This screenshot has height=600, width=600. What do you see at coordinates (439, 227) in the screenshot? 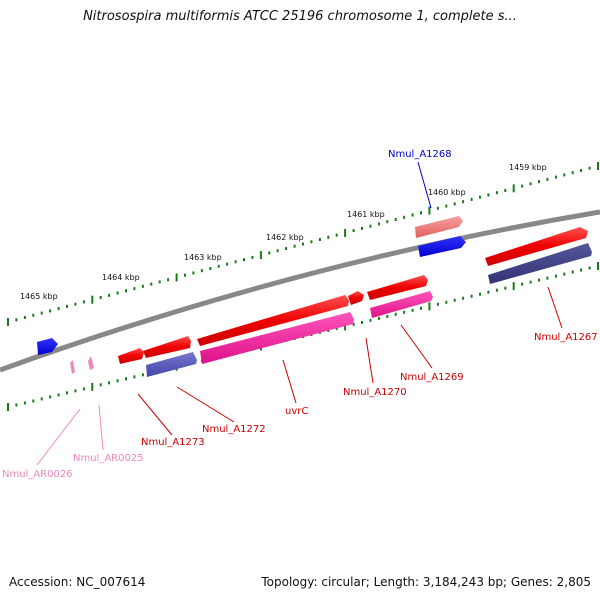
I see `gene-nmul-a1268-feature` at bounding box center [439, 227].